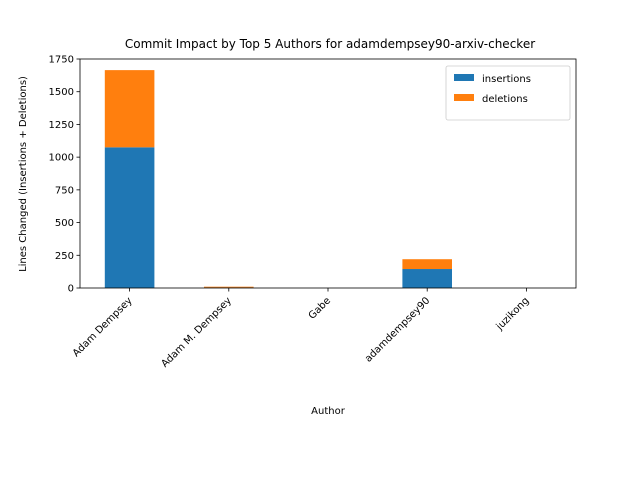  I want to click on y-tick-label-4: 1000, so click(61, 158).